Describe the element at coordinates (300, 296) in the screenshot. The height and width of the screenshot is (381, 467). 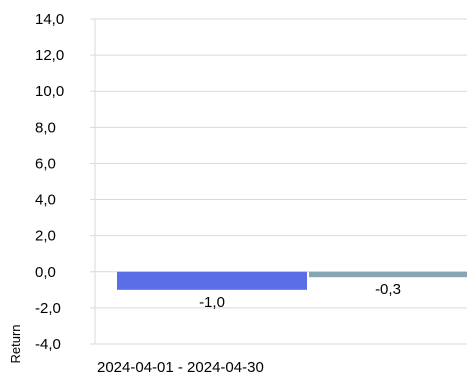
I see `data-labels: -1,0 -0,3` at that location.